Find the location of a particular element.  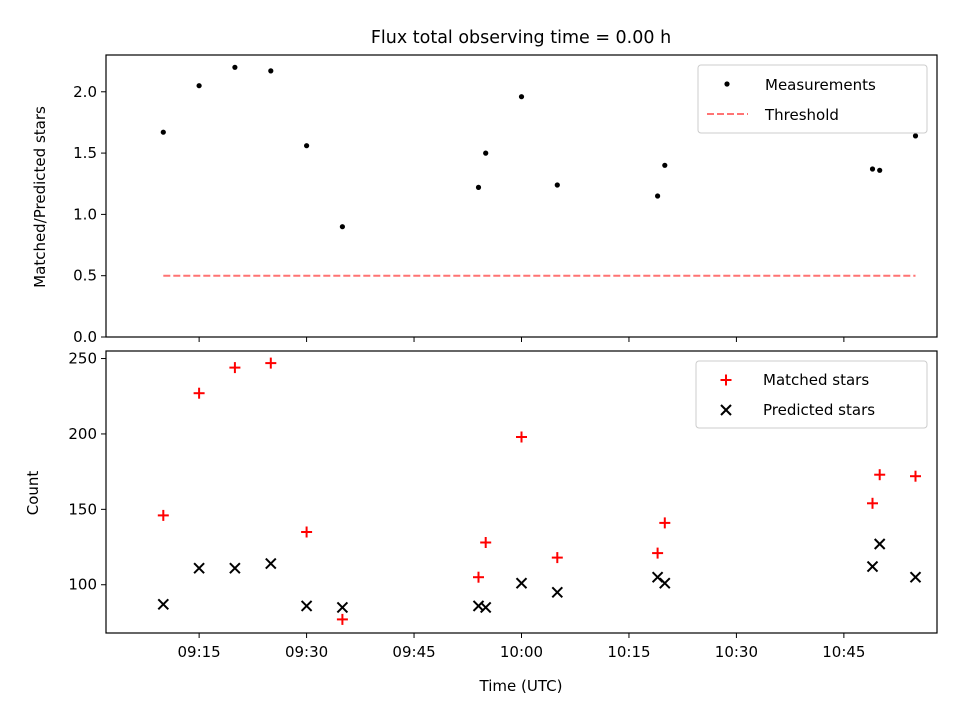

x-tick-label: 09:15 is located at coordinates (199, 652).